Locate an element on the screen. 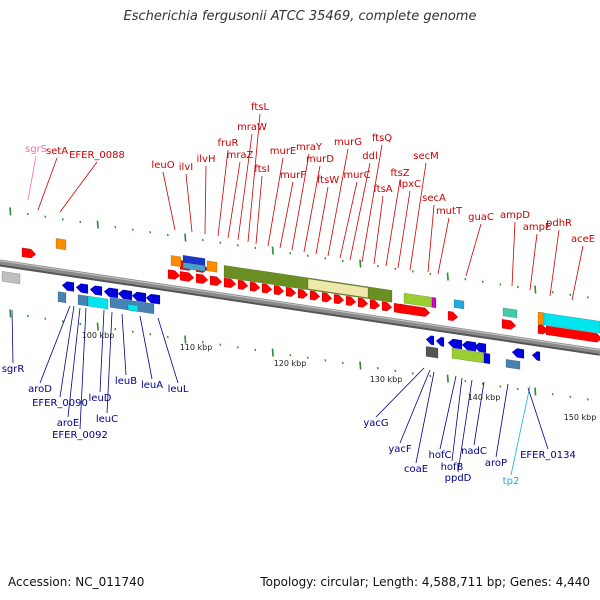 The width and height of the screenshot is (600, 600). gene-label-ppdd: ppdD is located at coordinates (458, 478).